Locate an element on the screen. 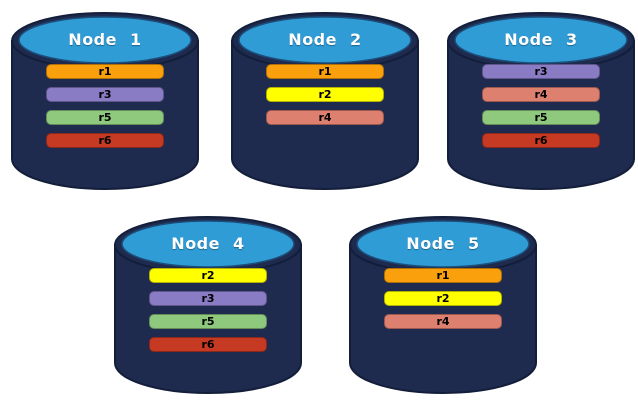 Image resolution: width=638 pixels, height=402 pixels. node-title: Node 5 is located at coordinates (443, 243).